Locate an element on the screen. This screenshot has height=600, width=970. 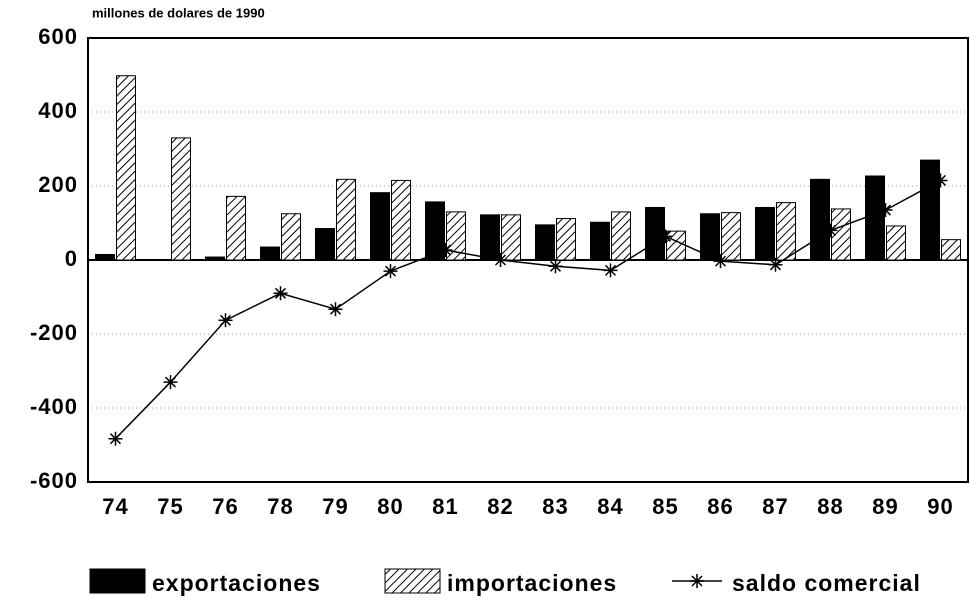
x-tick-label: 81 is located at coordinates (445, 506).